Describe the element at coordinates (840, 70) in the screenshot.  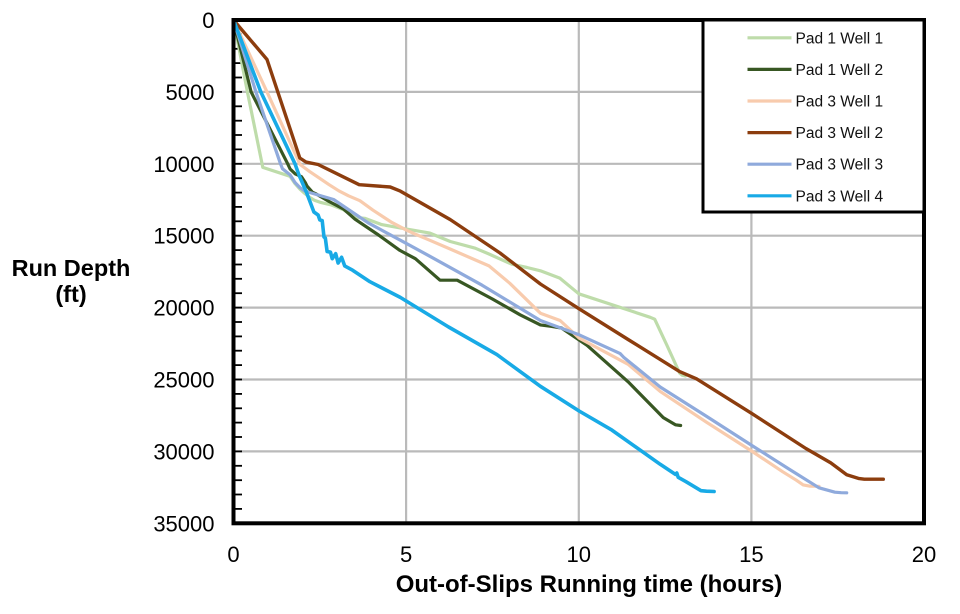
I see `svg-text: Pad 1 Well 2` at that location.